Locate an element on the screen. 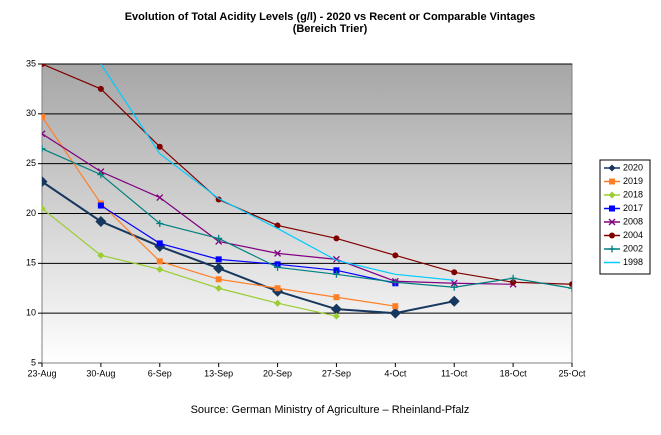 The height and width of the screenshot is (435, 661). legend-label: 2020 is located at coordinates (633, 167).